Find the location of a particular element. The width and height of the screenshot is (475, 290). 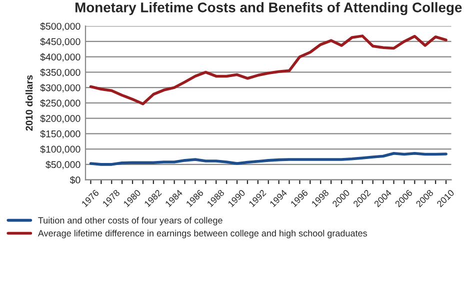

y-tick-label: $450,000 is located at coordinates (60, 42).